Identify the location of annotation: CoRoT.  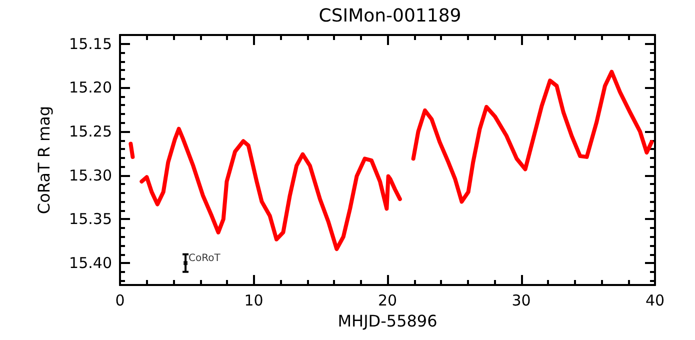
(205, 258).